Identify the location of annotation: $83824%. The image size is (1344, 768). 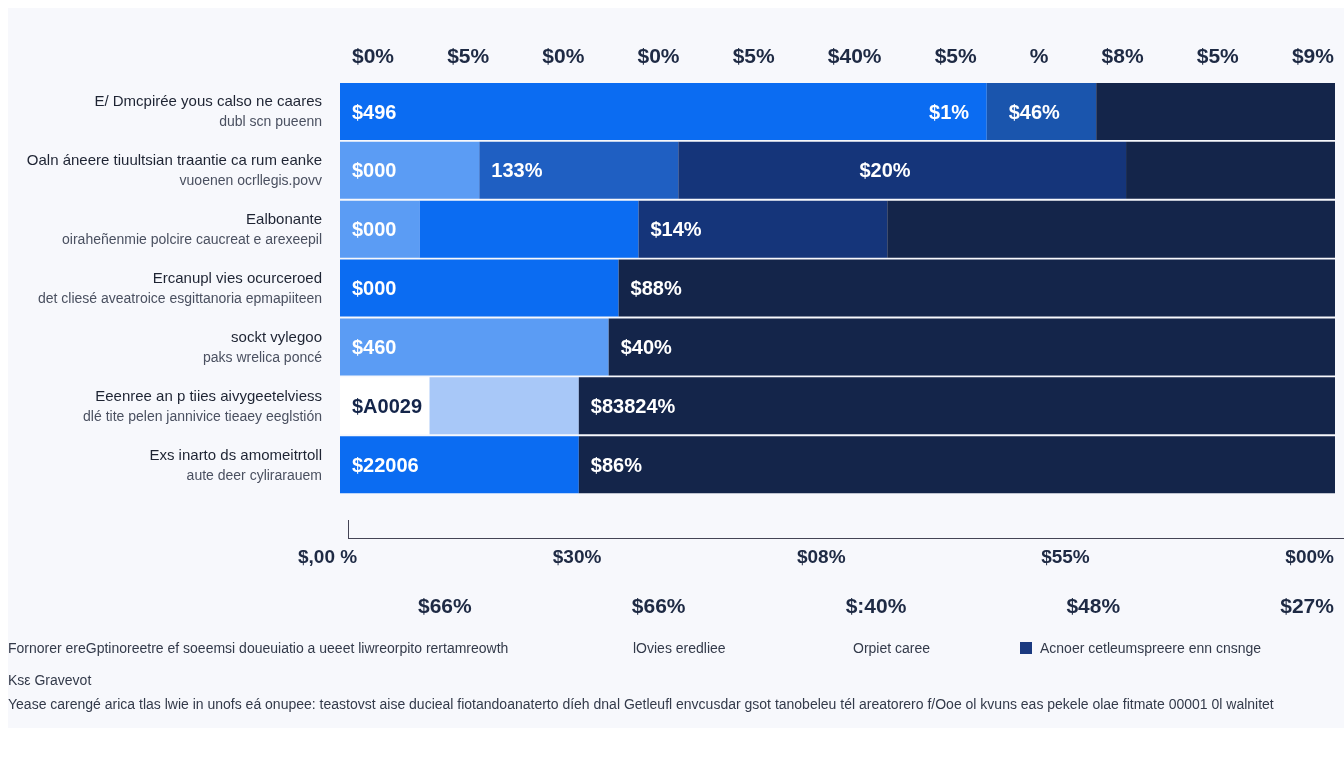
(633, 405).